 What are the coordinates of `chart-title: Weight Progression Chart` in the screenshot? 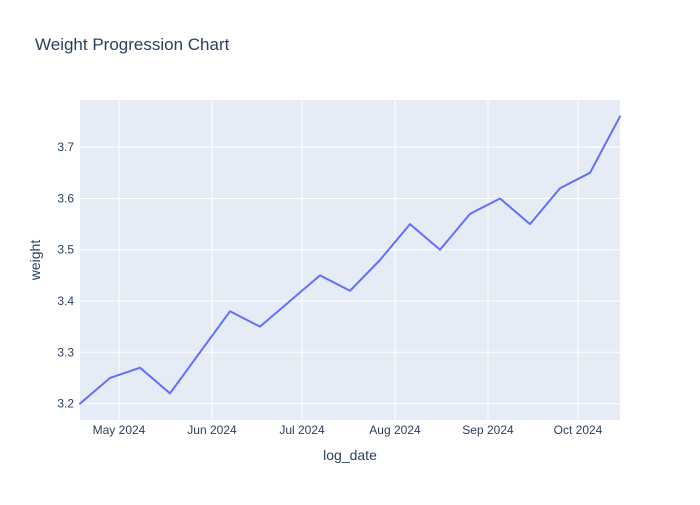 It's located at (132, 44).